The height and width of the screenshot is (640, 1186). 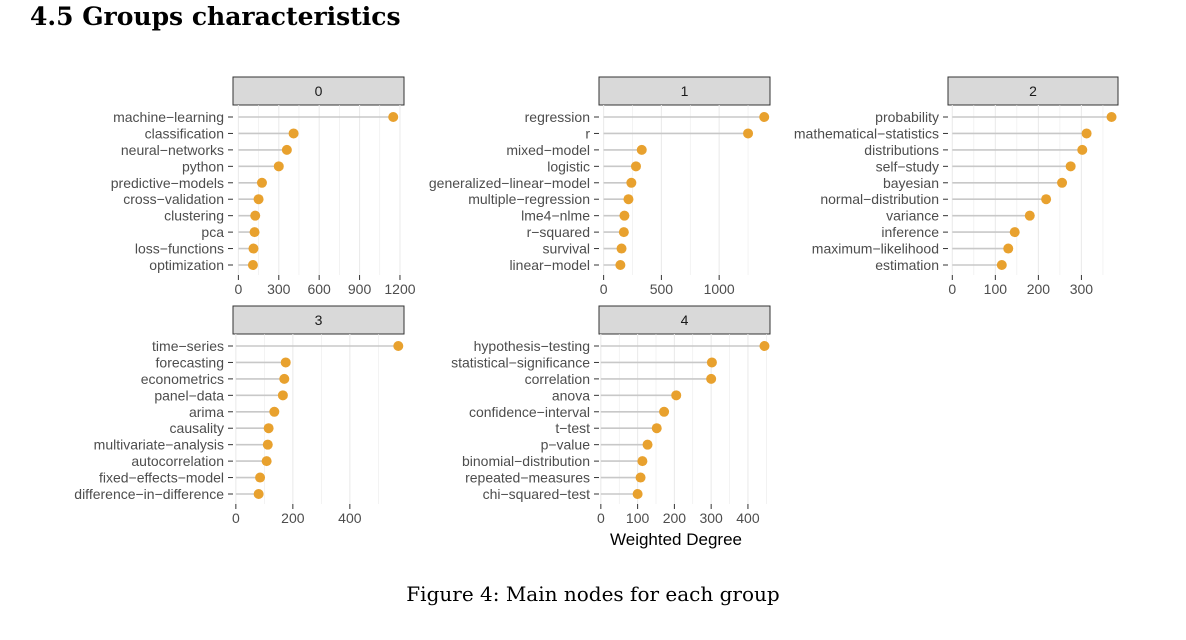 I want to click on category-label: arima, so click(x=206, y=412).